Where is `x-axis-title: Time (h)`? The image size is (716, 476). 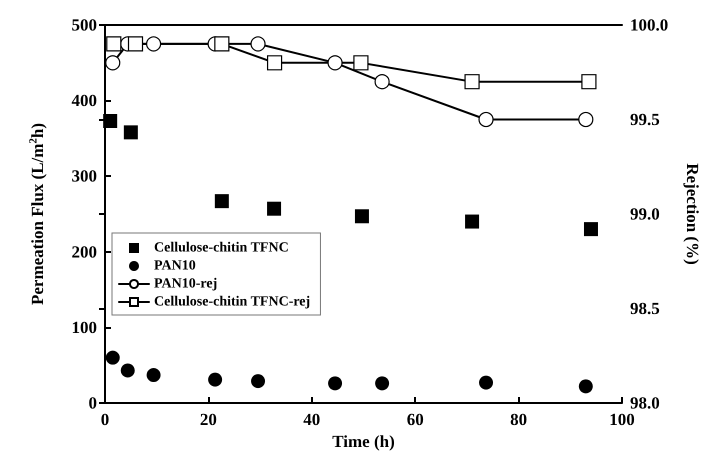 x-axis-title: Time (h) is located at coordinates (363, 441).